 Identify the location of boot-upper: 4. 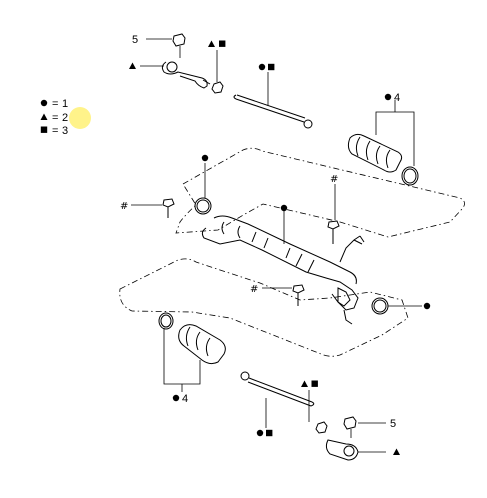
(383, 139).